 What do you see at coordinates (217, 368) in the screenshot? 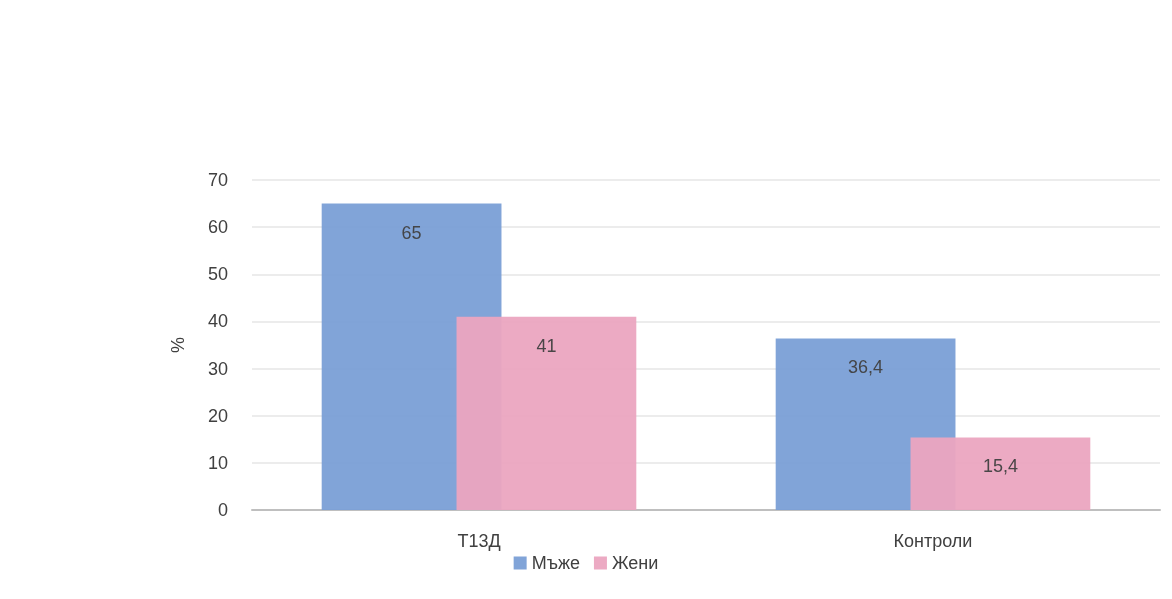
I see `y-tick-label: 30` at bounding box center [217, 368].